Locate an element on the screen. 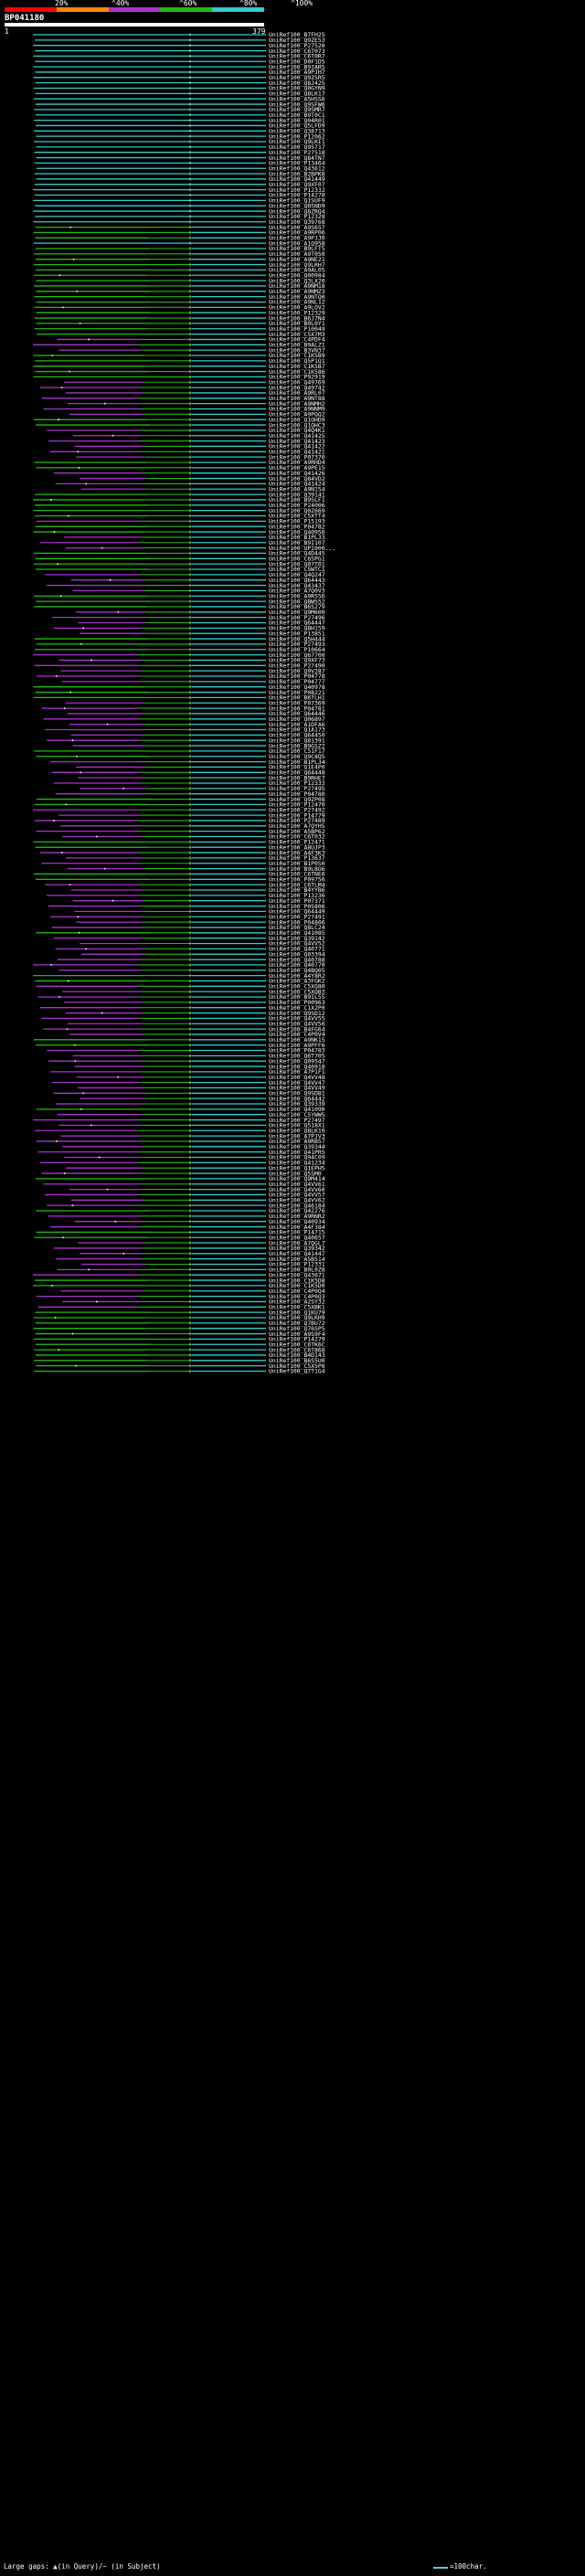  hit-row: UniRef100_C5XQ80 is located at coordinates (180, 987).